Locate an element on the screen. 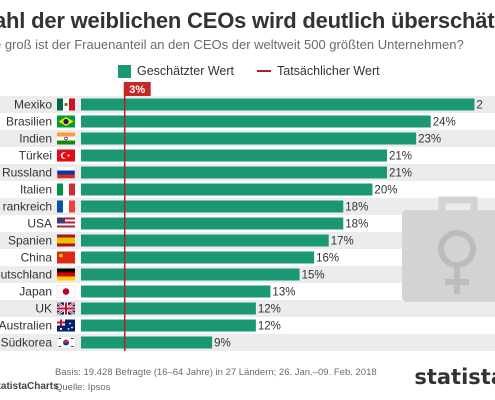 Image resolution: width=495 pixels, height=400 pixels. russia-flag-icon is located at coordinates (66, 172).